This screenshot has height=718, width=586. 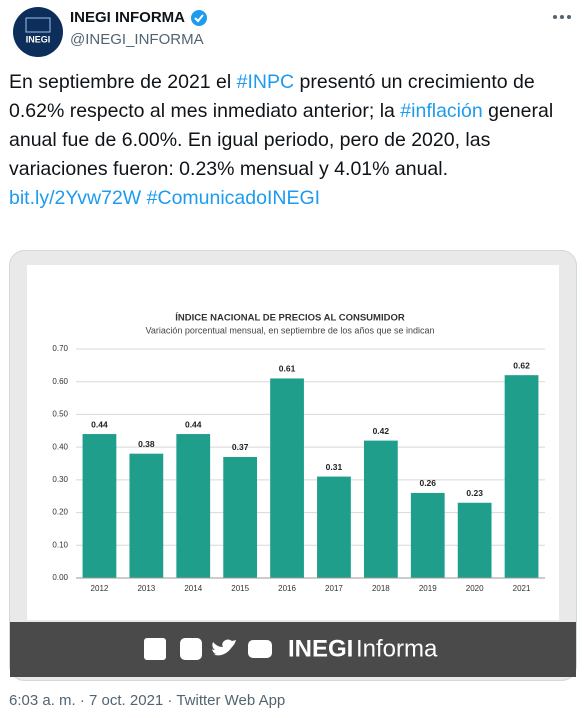 What do you see at coordinates (233, 198) in the screenshot?
I see `hashtag: #ComunicadoINEGI` at bounding box center [233, 198].